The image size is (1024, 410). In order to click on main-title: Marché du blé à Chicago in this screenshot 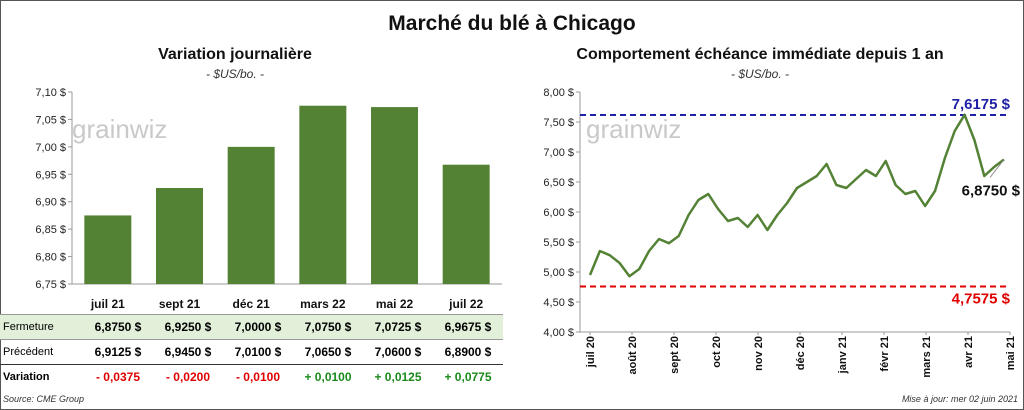, I will do `click(512, 23)`.